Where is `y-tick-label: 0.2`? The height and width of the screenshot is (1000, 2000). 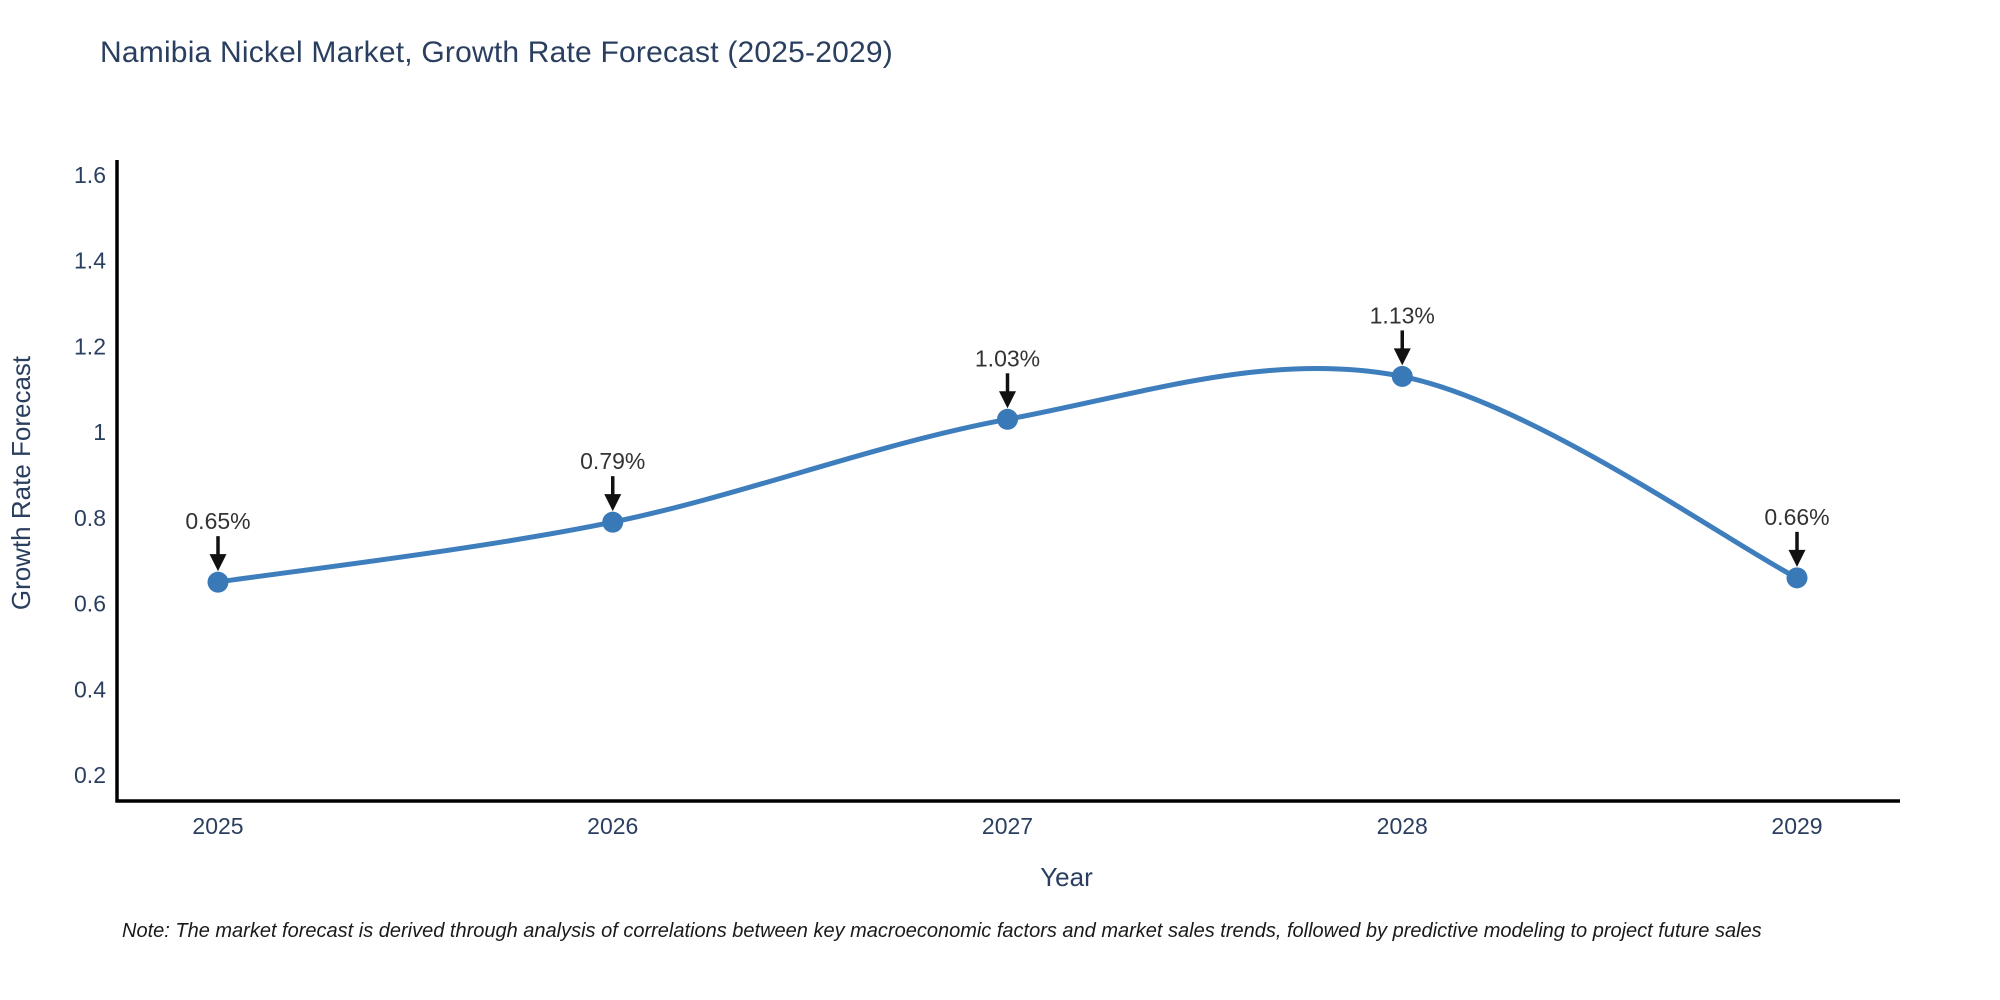 y-tick-label: 0.2 is located at coordinates (90, 775).